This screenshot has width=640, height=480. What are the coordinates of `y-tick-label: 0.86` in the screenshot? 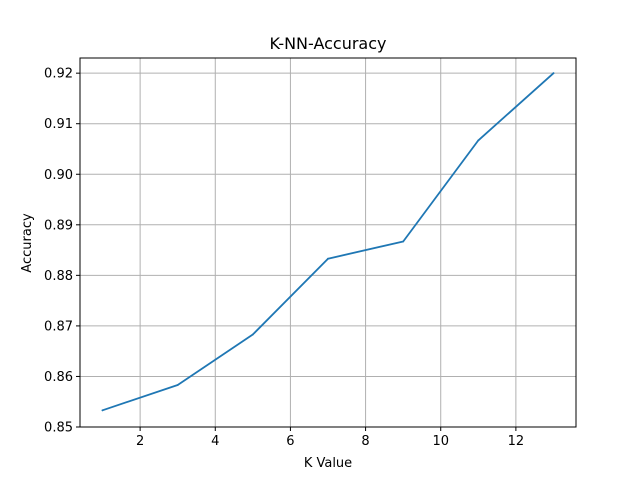 It's located at (58, 377).